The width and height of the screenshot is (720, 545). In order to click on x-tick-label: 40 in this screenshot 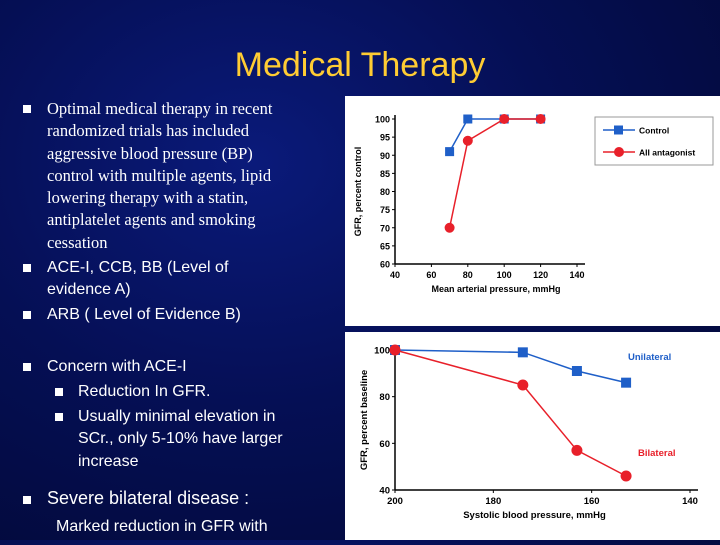, I will do `click(395, 275)`.